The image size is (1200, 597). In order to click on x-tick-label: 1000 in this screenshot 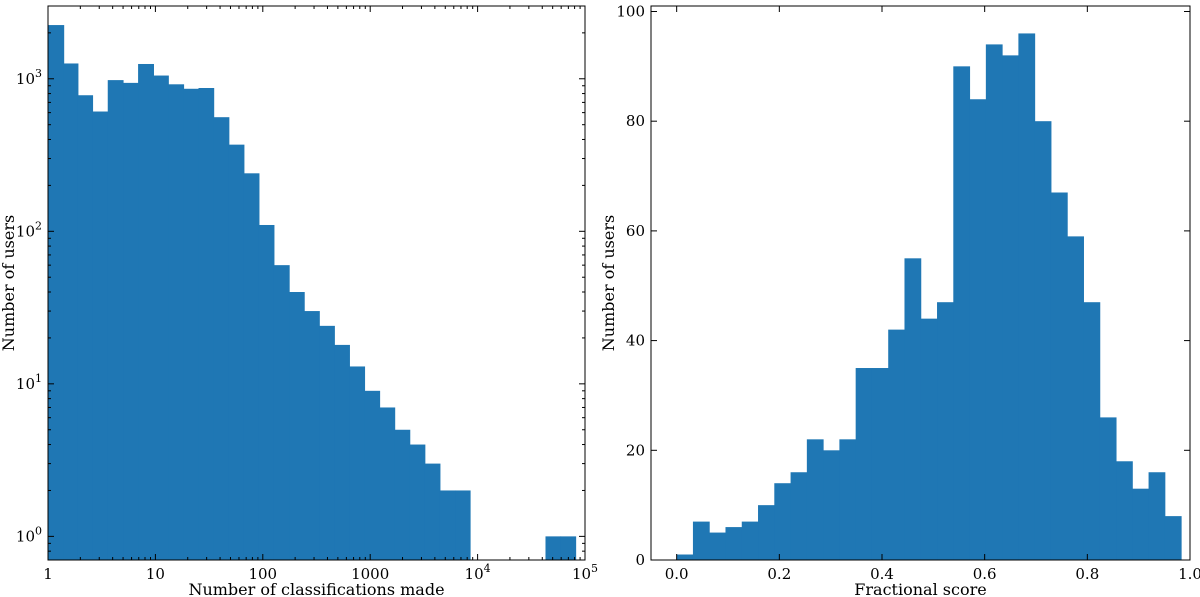, I will do `click(370, 574)`.